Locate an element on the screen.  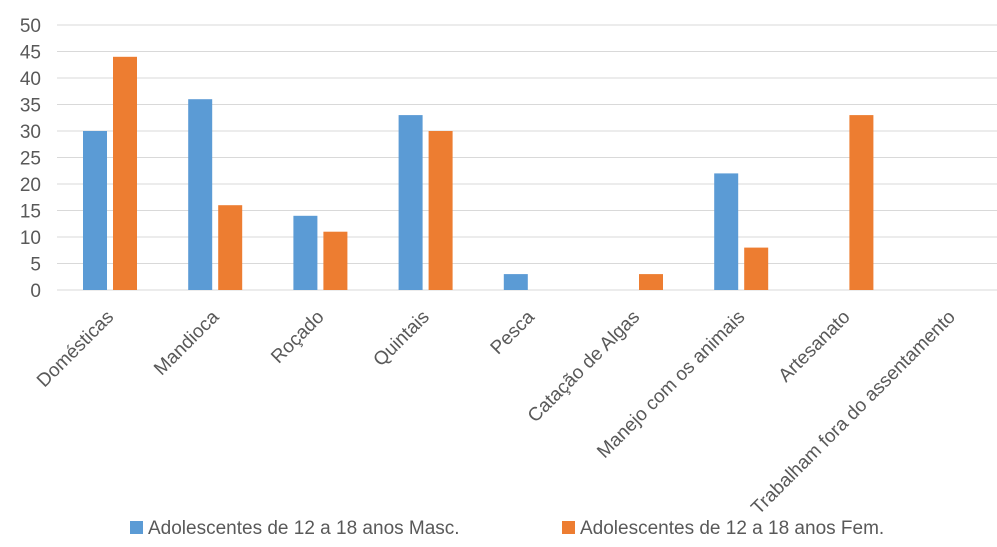
y-tick-label: 45 is located at coordinates (30, 53).